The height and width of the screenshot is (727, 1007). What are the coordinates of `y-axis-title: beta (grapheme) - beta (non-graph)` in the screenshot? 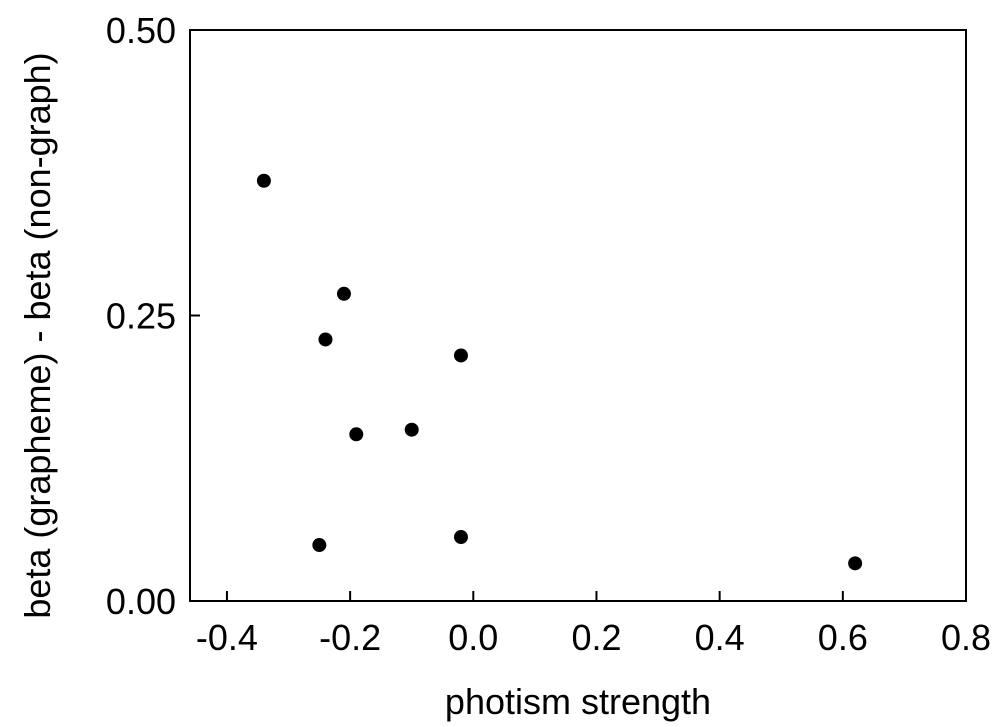 It's located at (37, 335).